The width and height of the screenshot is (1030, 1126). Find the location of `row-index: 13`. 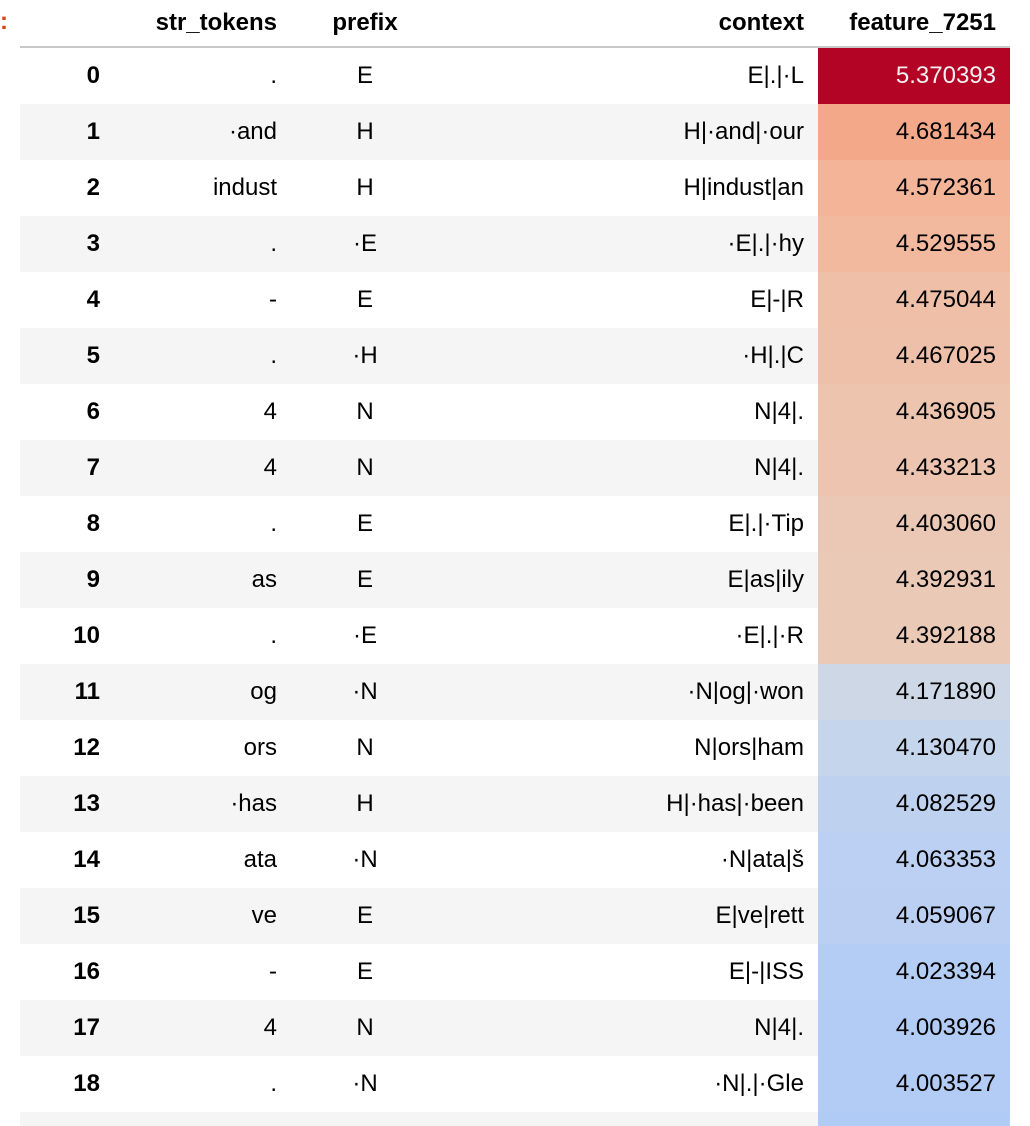

row-index: 13 is located at coordinates (64, 804).